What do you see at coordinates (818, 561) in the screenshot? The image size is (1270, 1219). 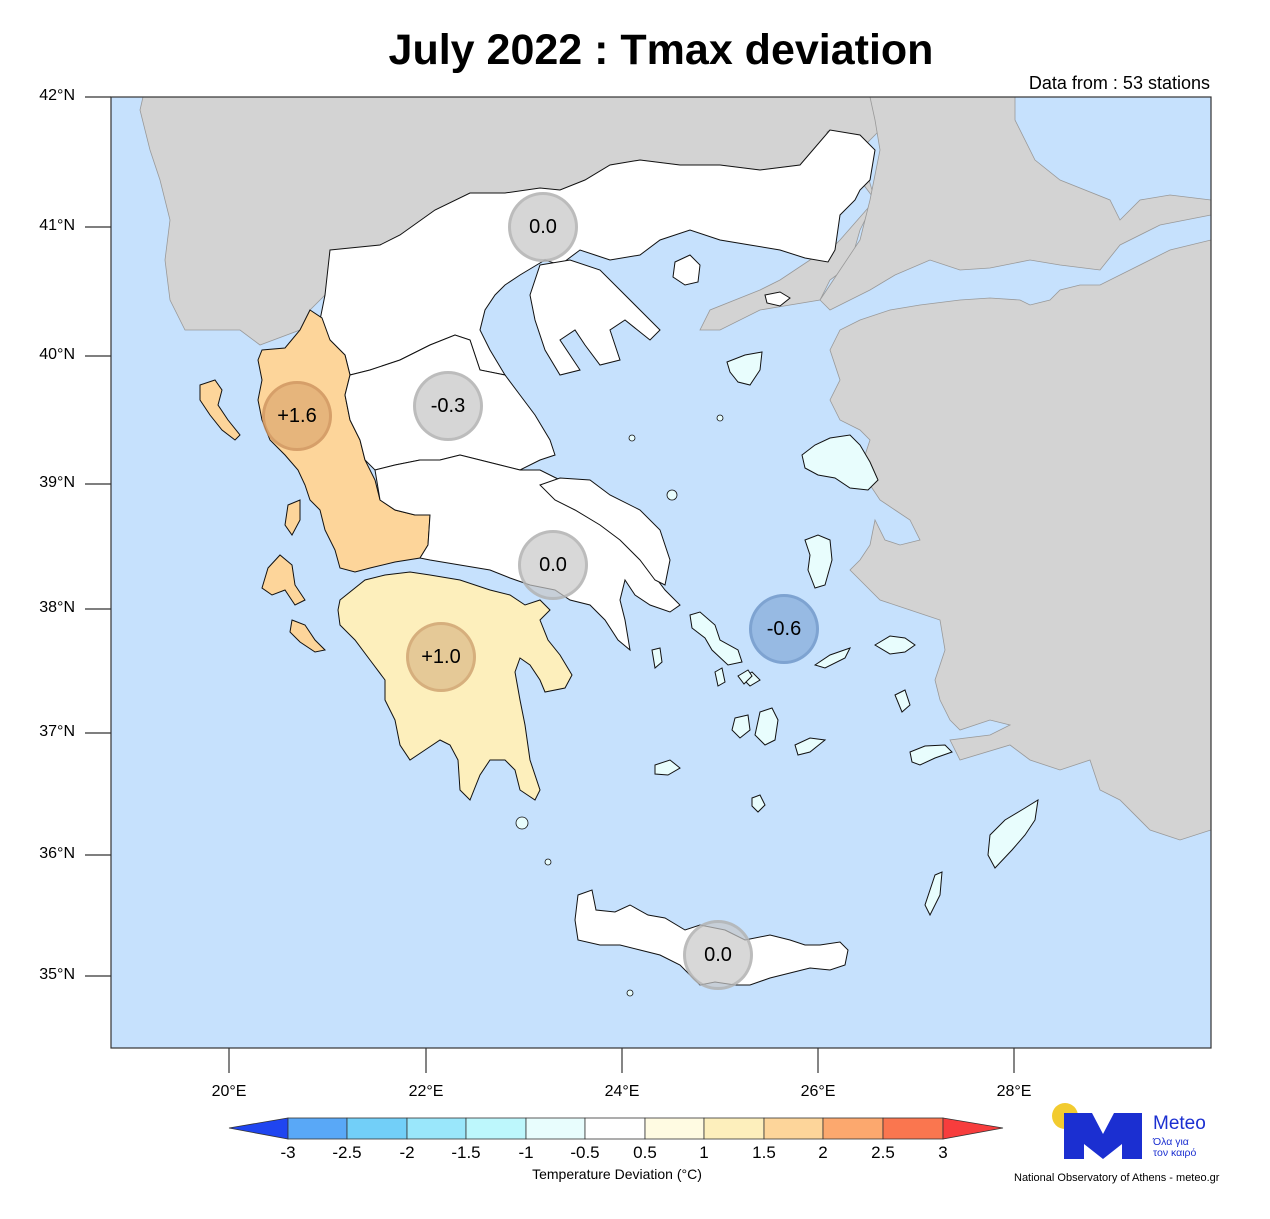 I see `island-chios` at bounding box center [818, 561].